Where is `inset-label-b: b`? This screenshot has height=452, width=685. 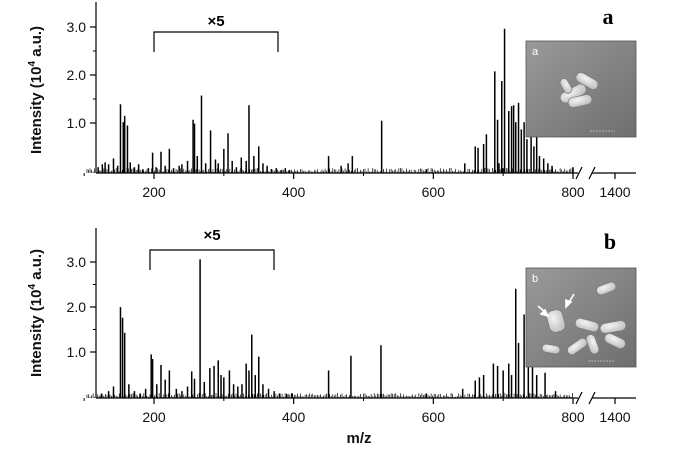 inset-label-b: b is located at coordinates (535, 279).